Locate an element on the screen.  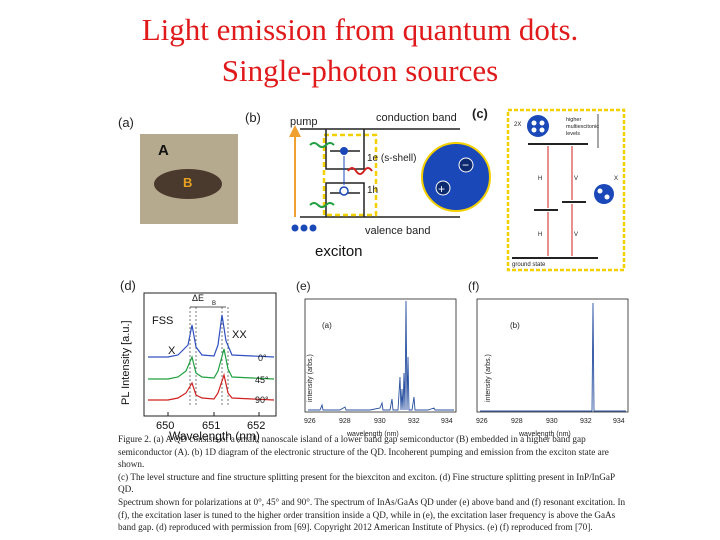
panel-c-frame is located at coordinates (566, 190).